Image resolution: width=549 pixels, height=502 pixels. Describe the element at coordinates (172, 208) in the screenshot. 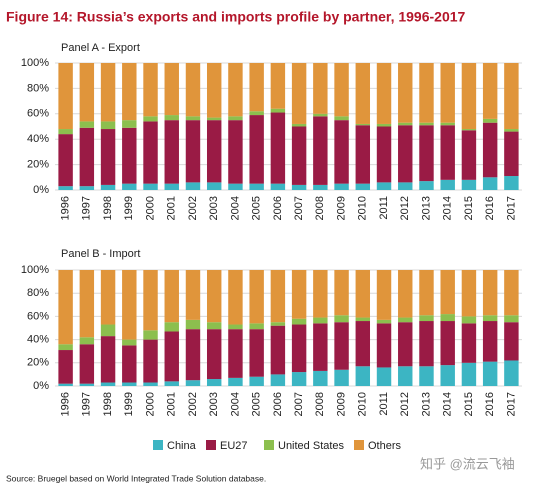

I see `x-tick-label: 2001` at that location.